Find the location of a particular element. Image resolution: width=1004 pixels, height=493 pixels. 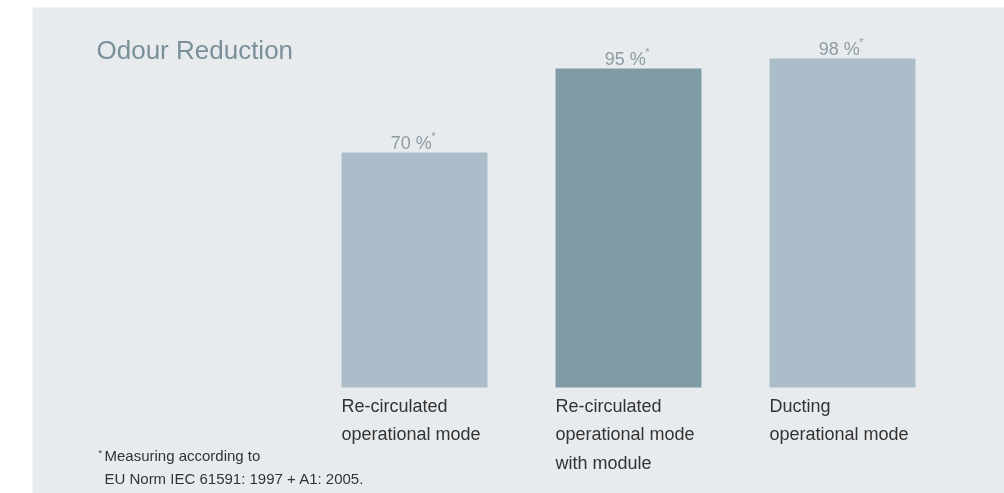

data-label: 70 %* is located at coordinates (413, 141).